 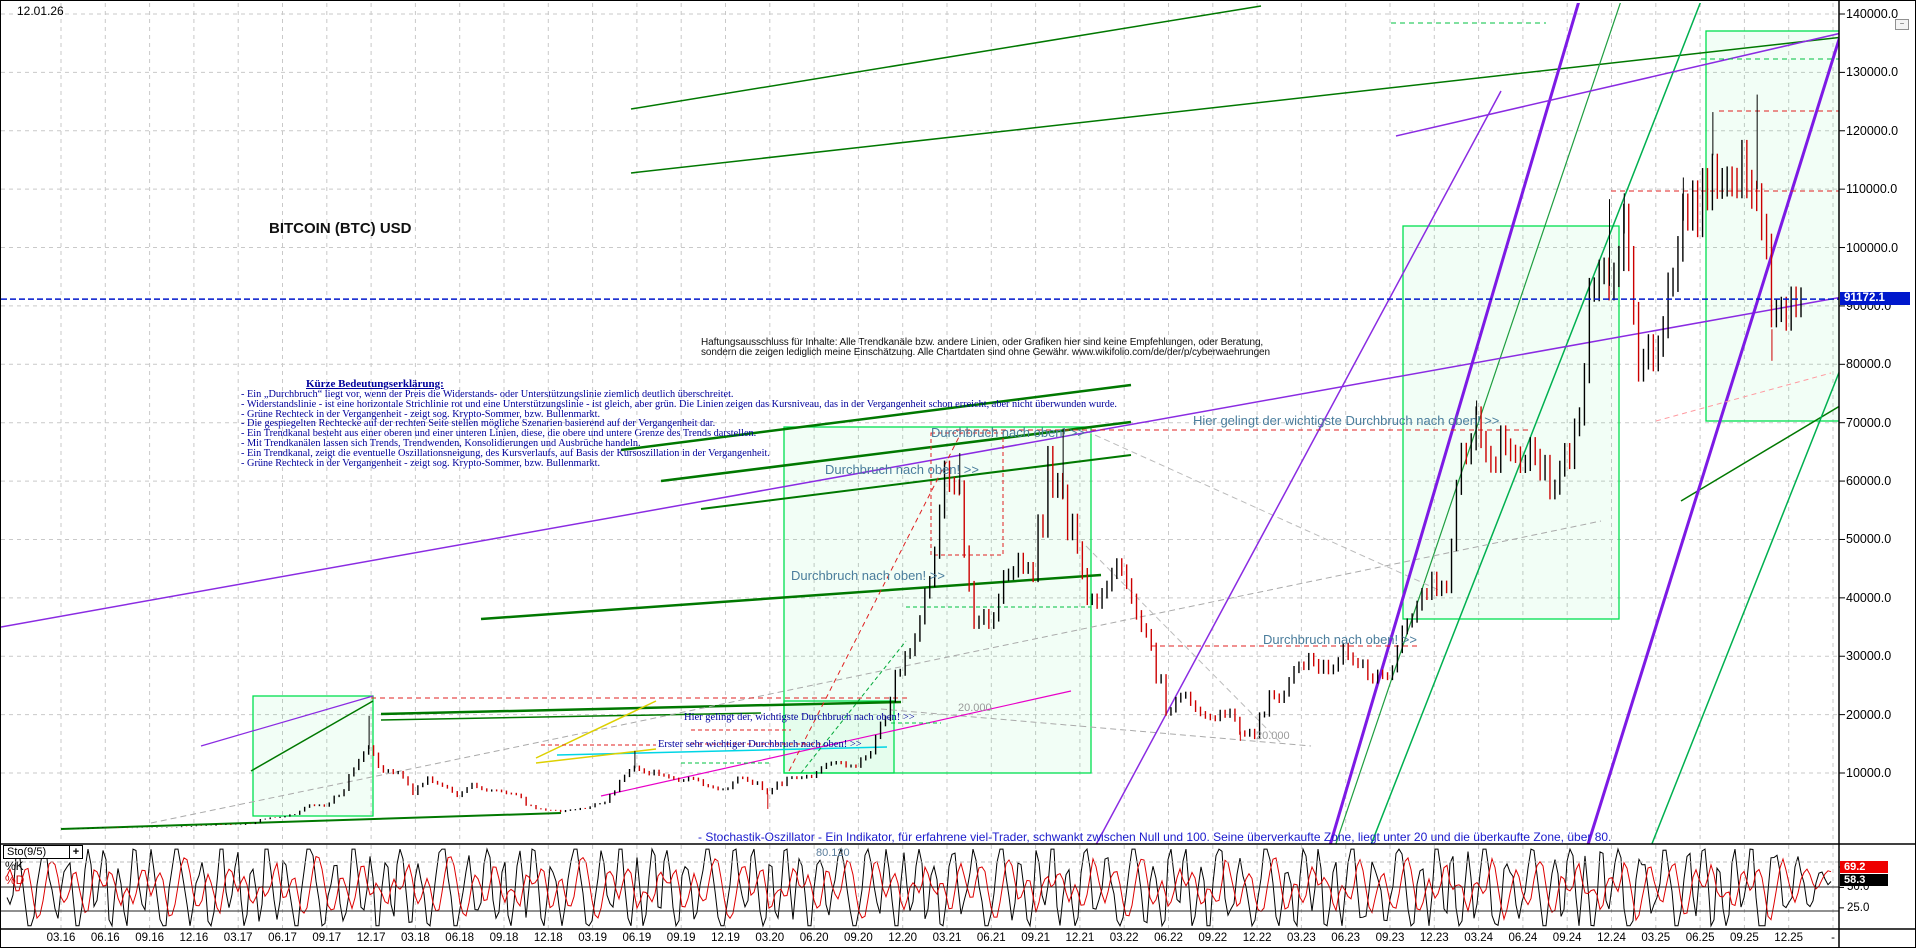 What do you see at coordinates (1864, 880) in the screenshot?
I see `percent-k-value-badge: 58.3` at bounding box center [1864, 880].